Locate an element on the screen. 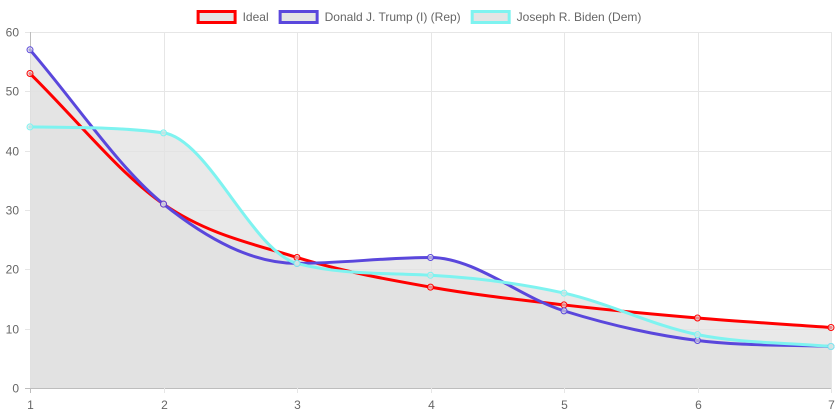 The image size is (838, 419). x-tick-label: 2 is located at coordinates (164, 405).